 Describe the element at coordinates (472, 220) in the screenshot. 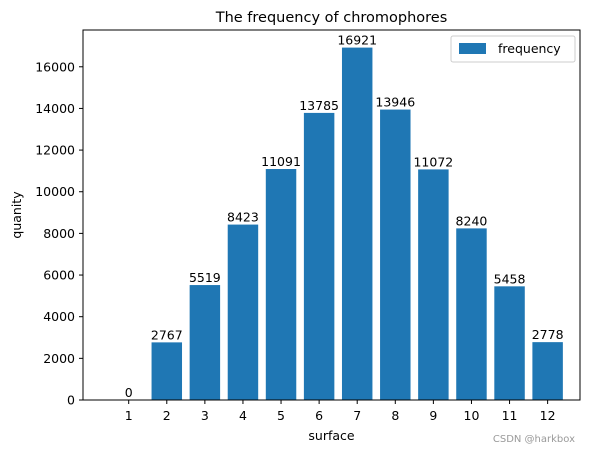

I see `bar-label-10: 8240` at that location.